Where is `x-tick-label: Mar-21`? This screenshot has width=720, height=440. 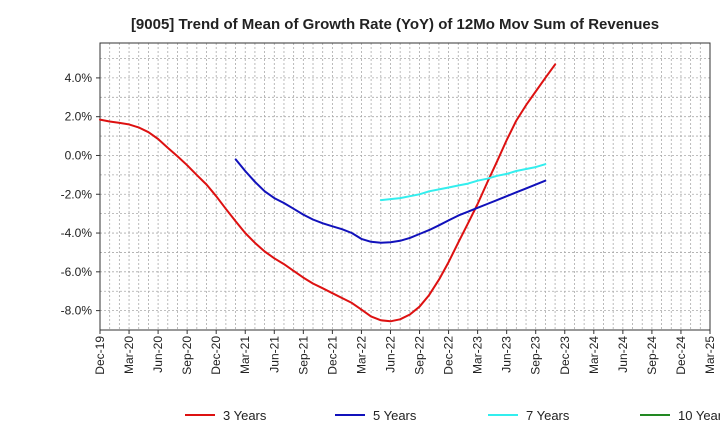
x-tick-label: Mar-21 is located at coordinates (245, 355).